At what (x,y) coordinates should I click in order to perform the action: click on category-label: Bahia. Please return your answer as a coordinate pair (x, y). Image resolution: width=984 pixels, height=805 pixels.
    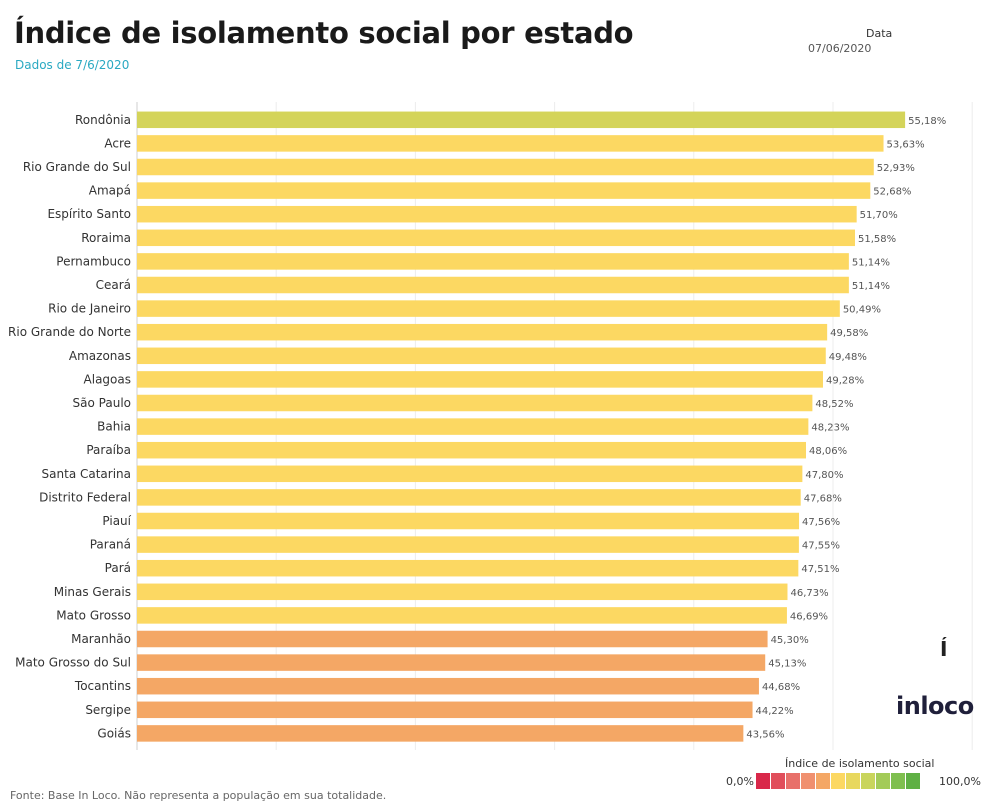
    Looking at the image, I should click on (114, 427).